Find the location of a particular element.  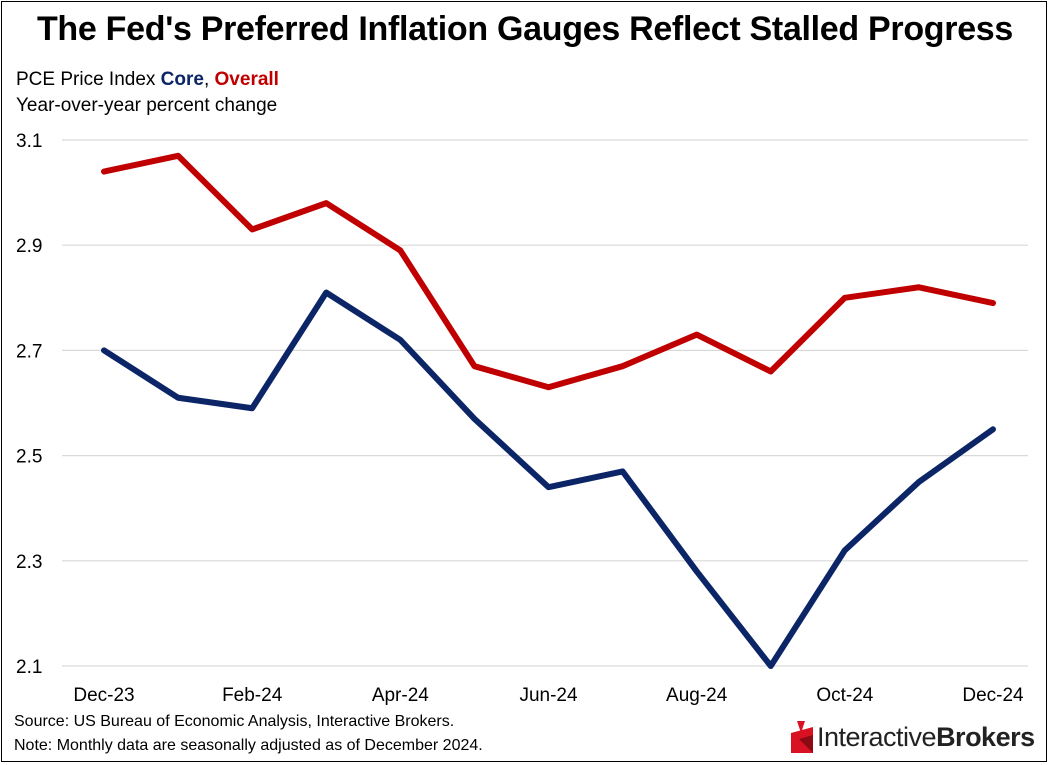

interactive-brokers-logo: InteractiveBrokers is located at coordinates (912, 737).